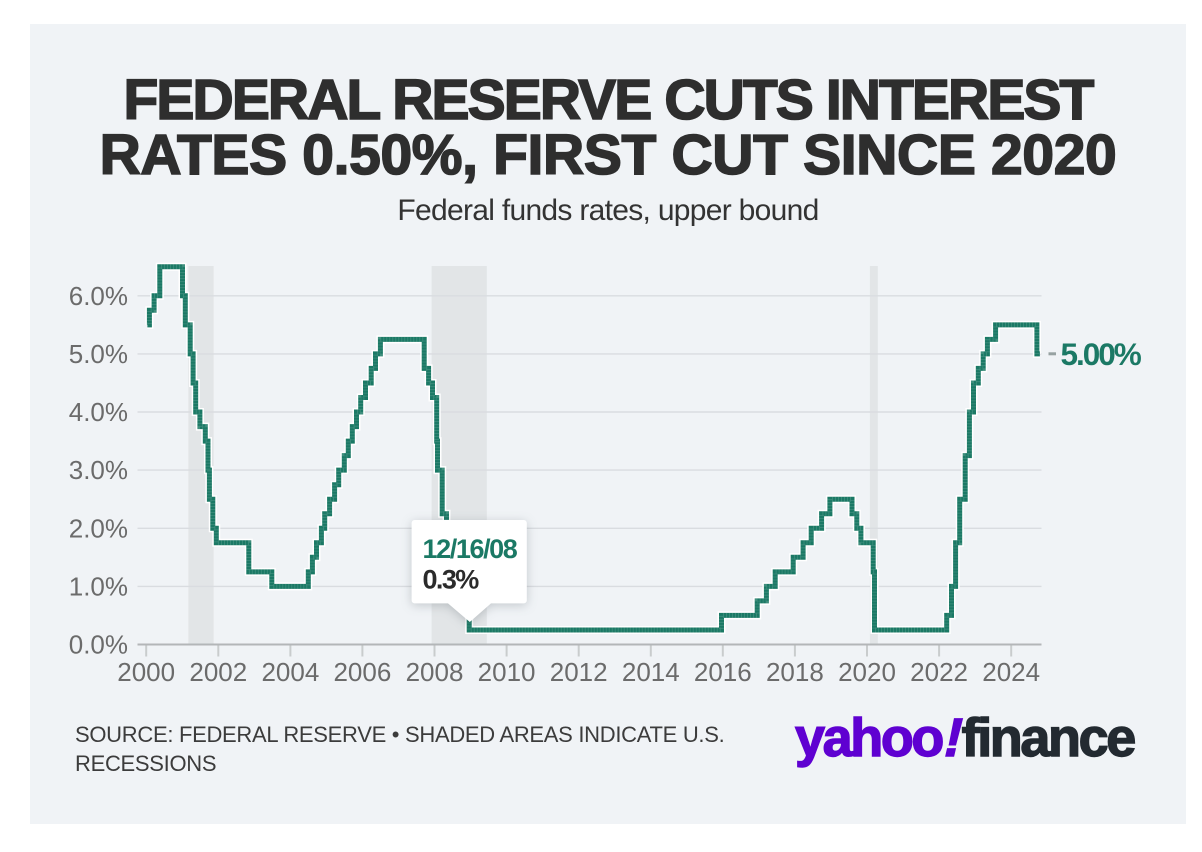 The height and width of the screenshot is (852, 1202). I want to click on svg-text: 3.0%, so click(98, 470).